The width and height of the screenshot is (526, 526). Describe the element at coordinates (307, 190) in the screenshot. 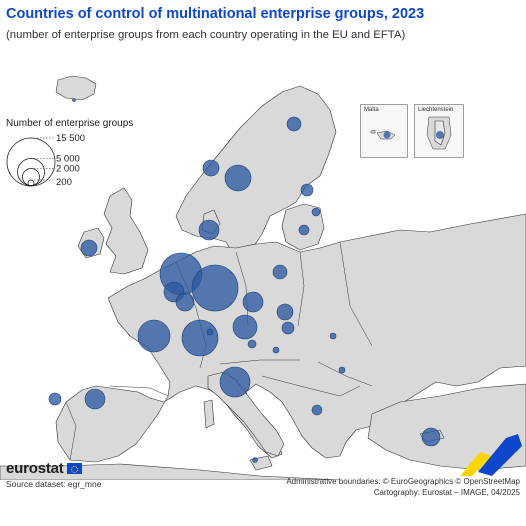

I see `bubble-estonia` at that location.